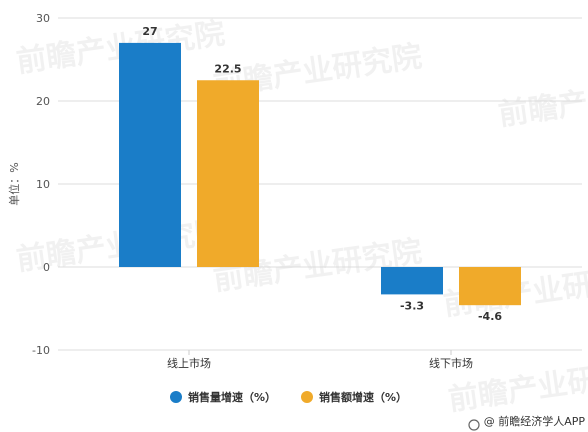 The image size is (588, 432). I want to click on data-label: 22.5, so click(227, 68).